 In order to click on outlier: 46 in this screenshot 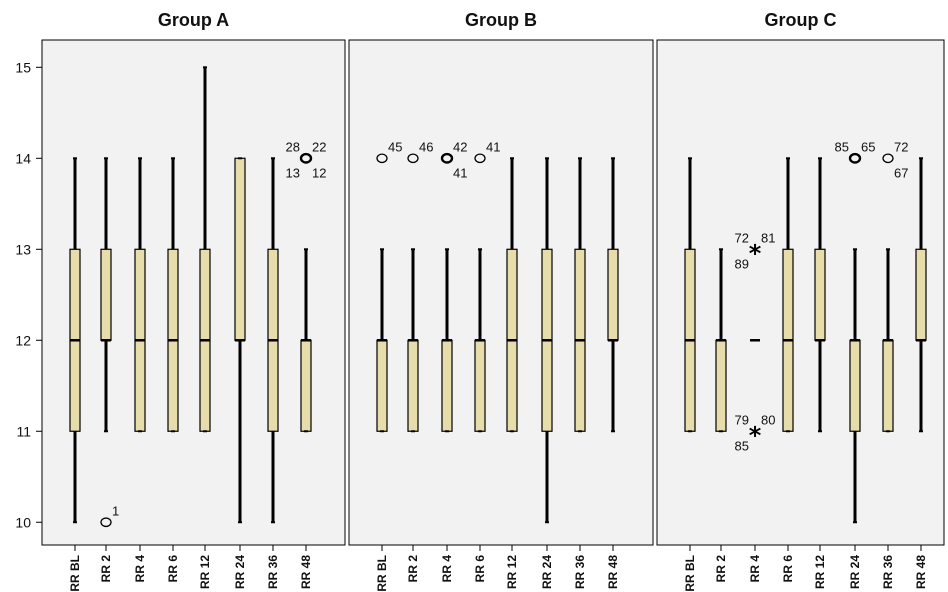, I will do `click(420, 151)`.